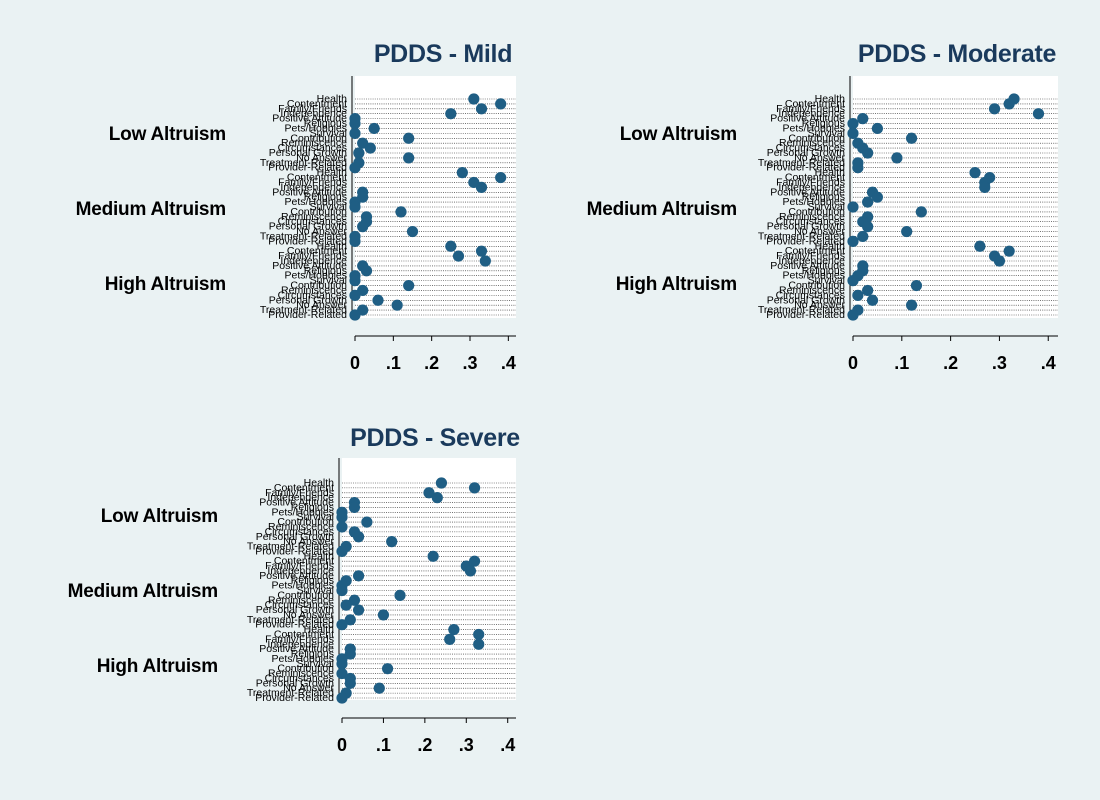 Image resolution: width=1100 pixels, height=800 pixels. I want to click on category-label: Contribution, so click(318, 286).